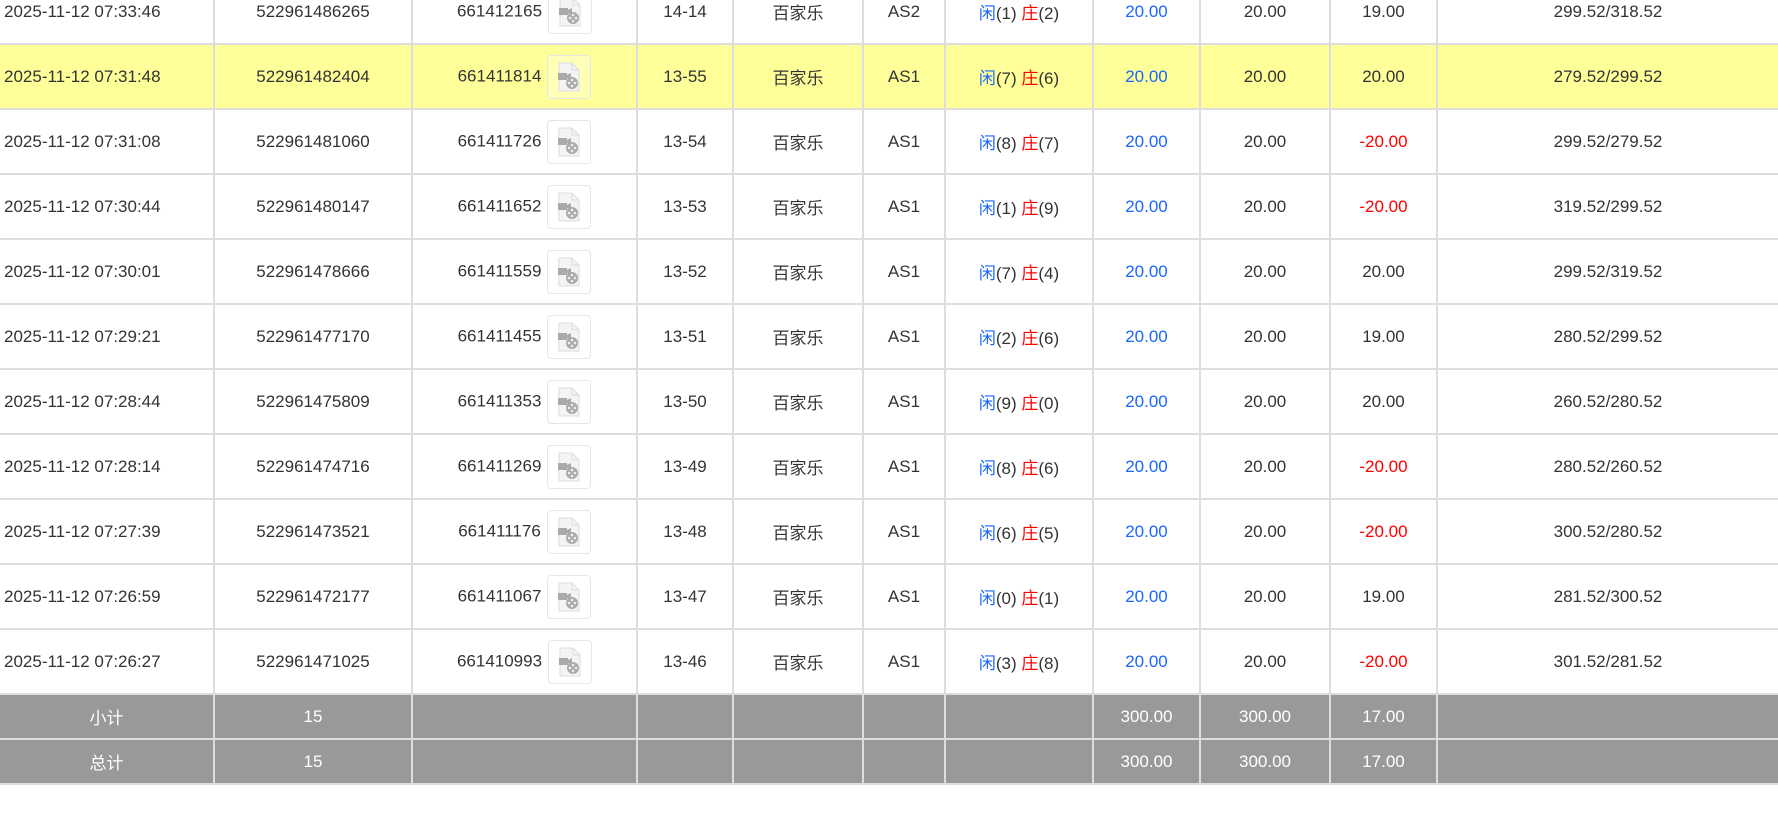 The height and width of the screenshot is (817, 1778). I want to click on order-number: 522961486265, so click(313, 22).